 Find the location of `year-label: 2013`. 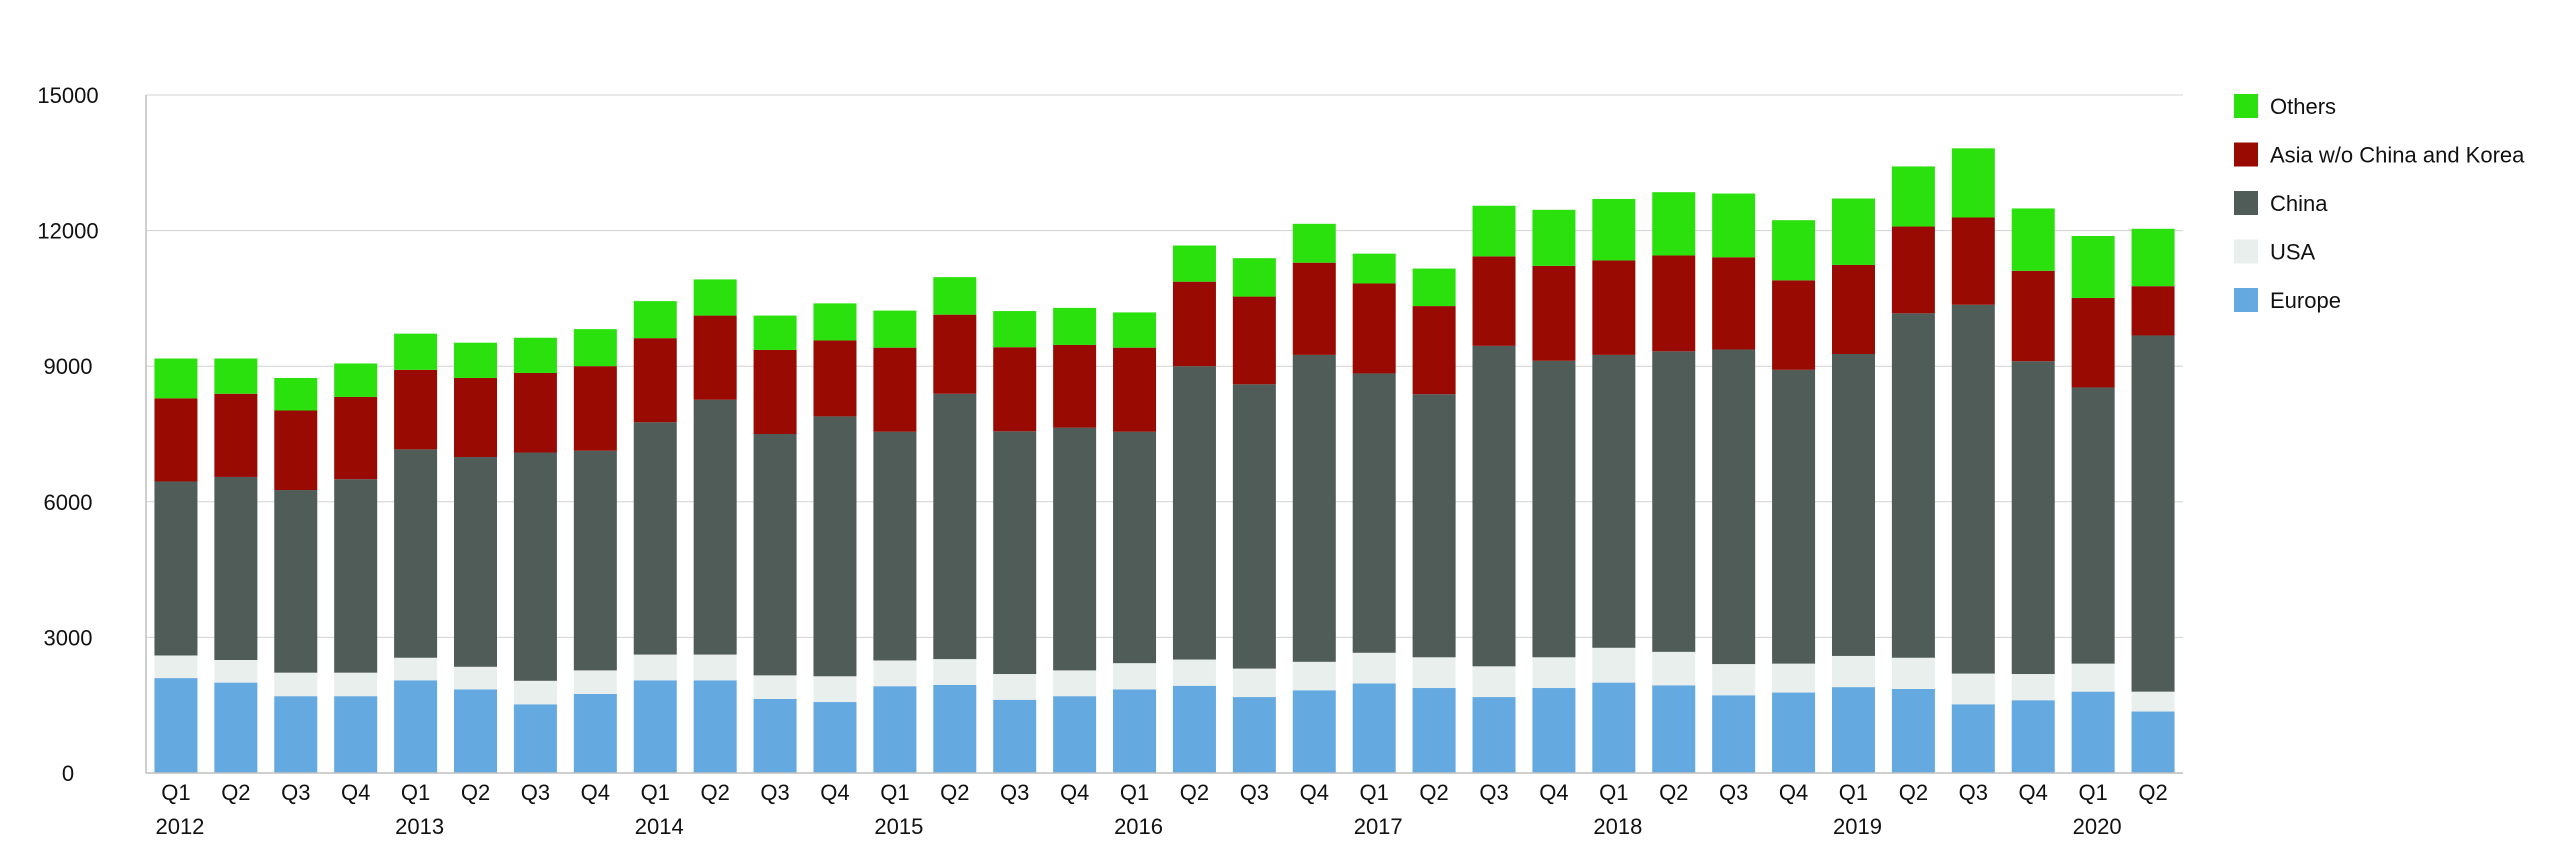

year-label: 2013 is located at coordinates (419, 826).